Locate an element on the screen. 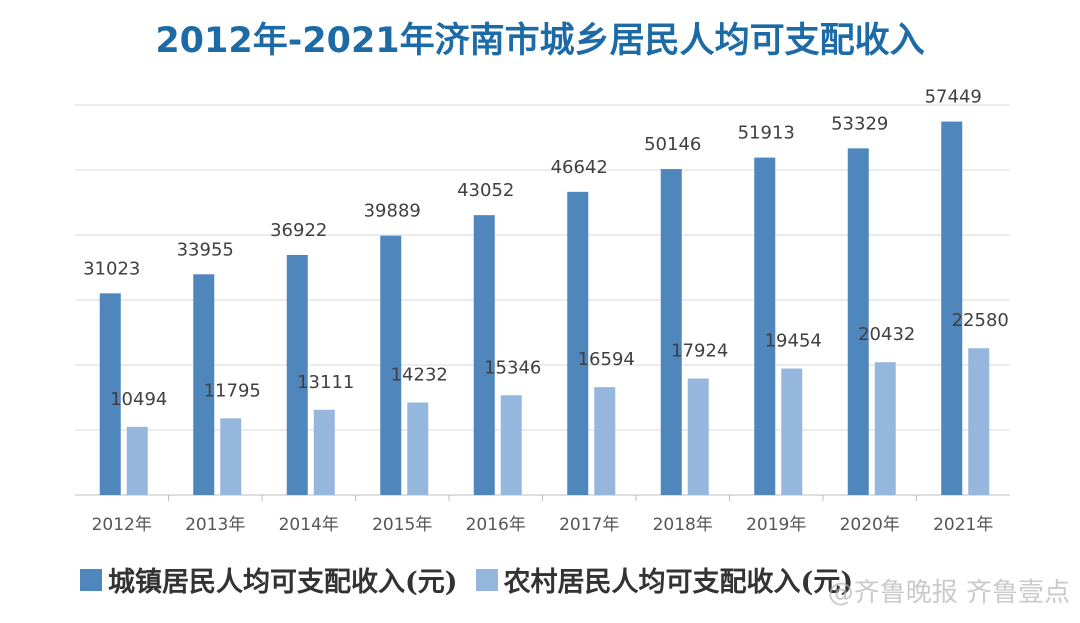  x-tick-label: 2013年 is located at coordinates (215, 525).